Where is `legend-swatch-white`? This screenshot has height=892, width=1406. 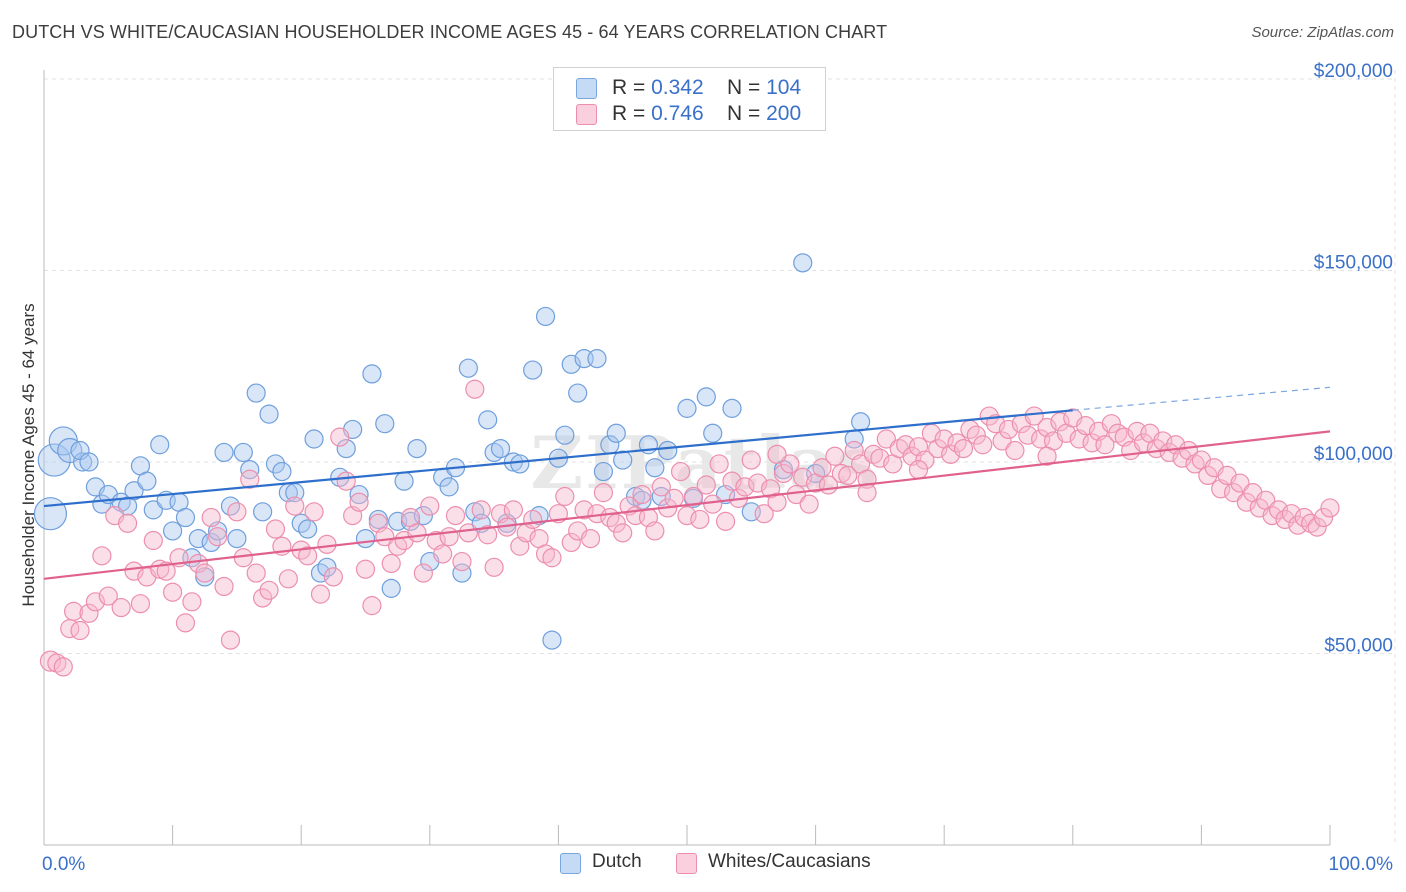 legend-swatch-white is located at coordinates (586, 114).